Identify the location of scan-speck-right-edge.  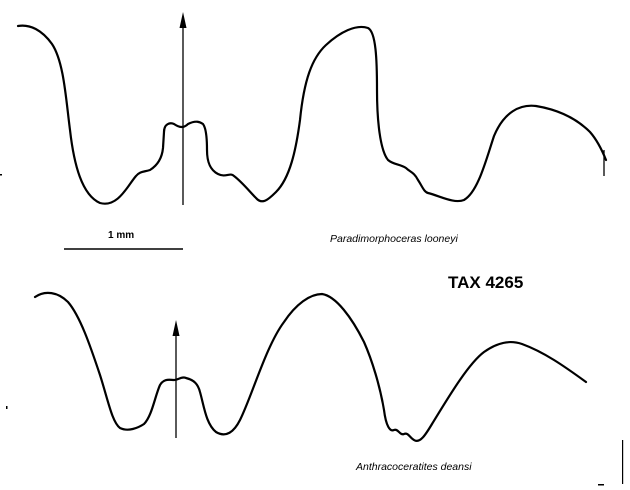
(623, 462).